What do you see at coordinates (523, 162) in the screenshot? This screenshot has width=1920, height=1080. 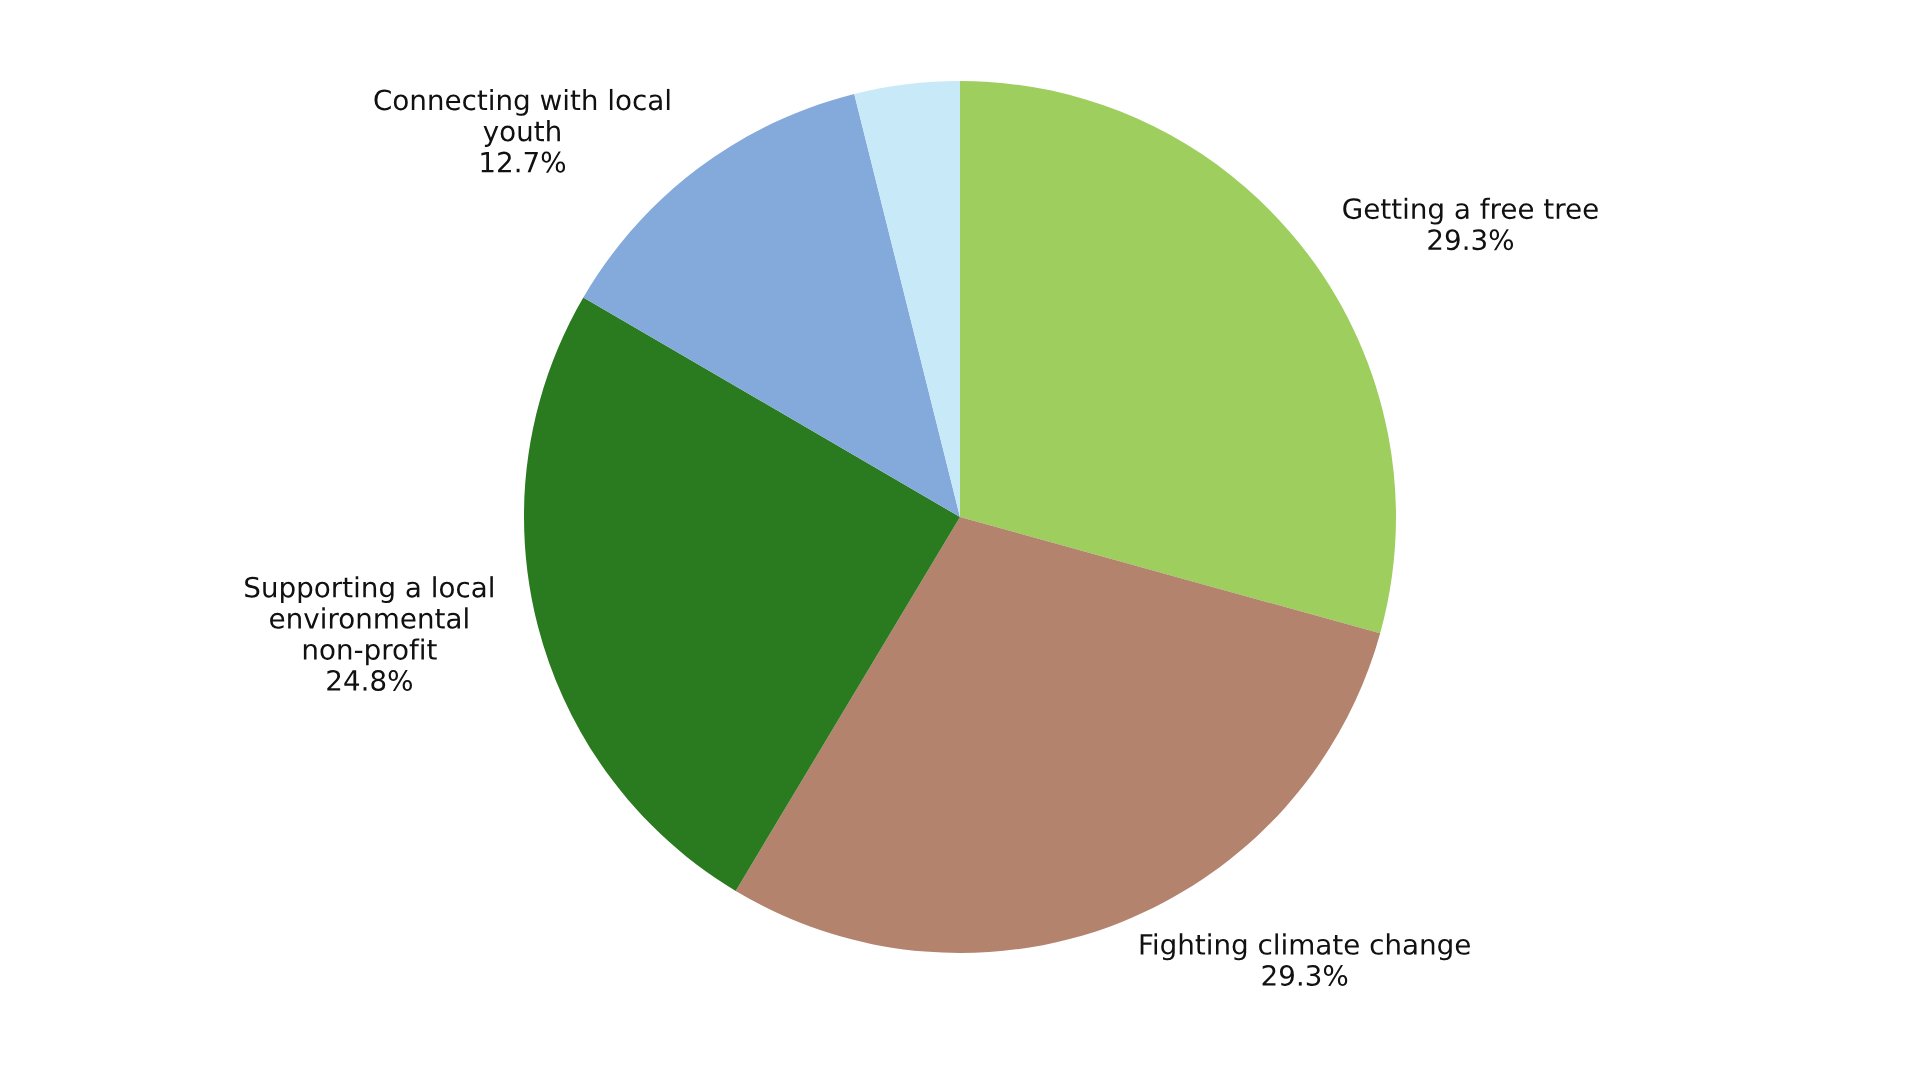 I see `data-label: 12.7%` at bounding box center [523, 162].